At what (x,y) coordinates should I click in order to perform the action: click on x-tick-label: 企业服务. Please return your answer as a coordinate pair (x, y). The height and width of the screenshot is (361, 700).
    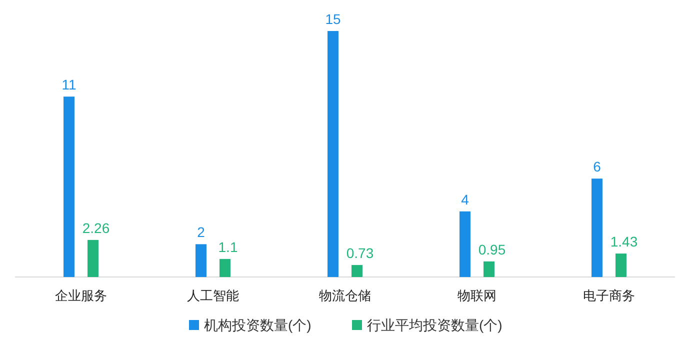
    Looking at the image, I should click on (81, 295).